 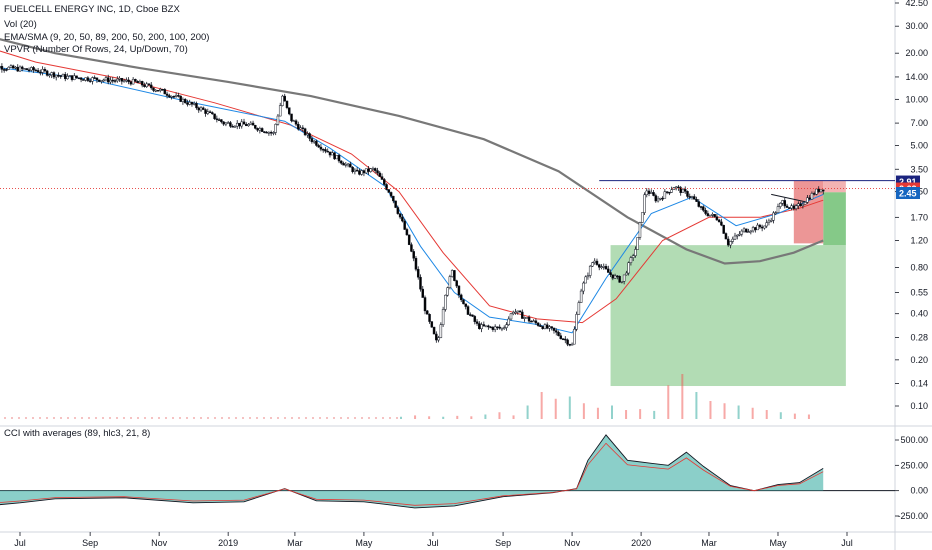 What do you see at coordinates (919, 146) in the screenshot?
I see `price-tick-label: 5.00` at bounding box center [919, 146].